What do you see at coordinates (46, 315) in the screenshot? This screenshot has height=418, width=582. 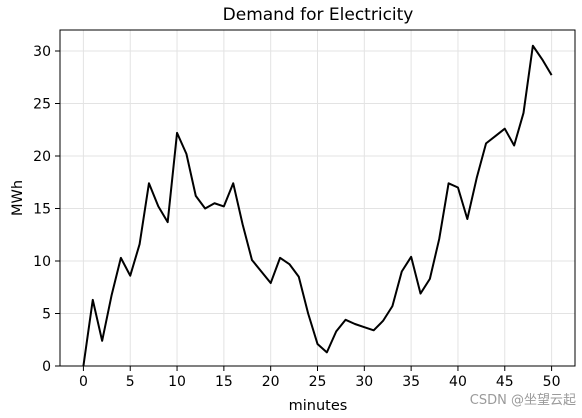 I see `y-tick-label: 5` at bounding box center [46, 315].